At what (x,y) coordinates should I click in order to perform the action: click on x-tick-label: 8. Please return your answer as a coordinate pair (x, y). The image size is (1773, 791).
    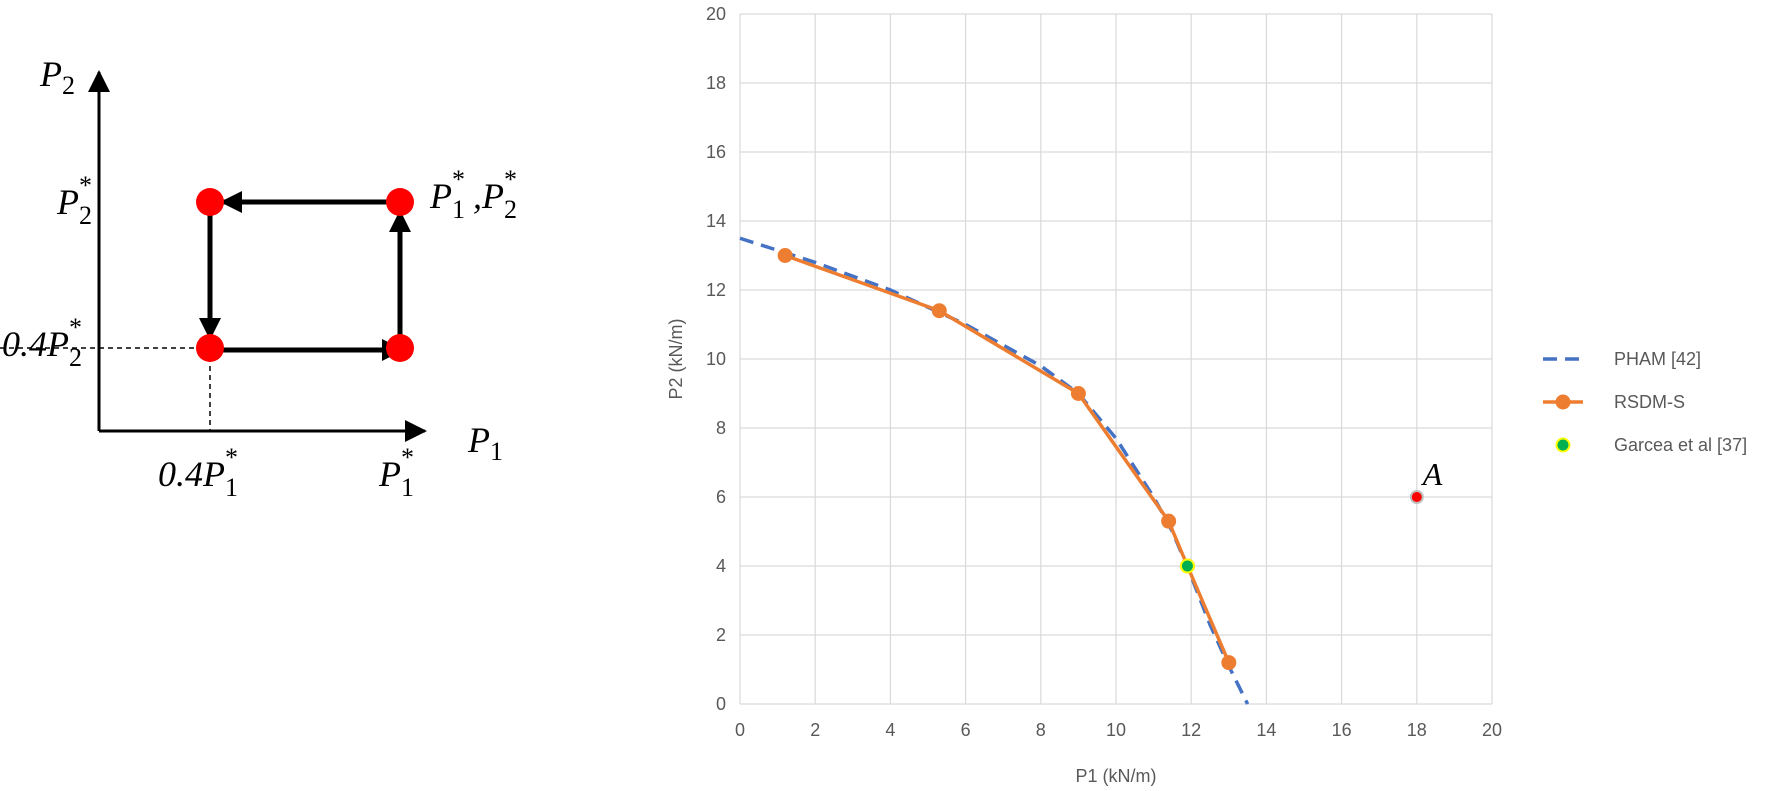
    Looking at the image, I should click on (1041, 730).